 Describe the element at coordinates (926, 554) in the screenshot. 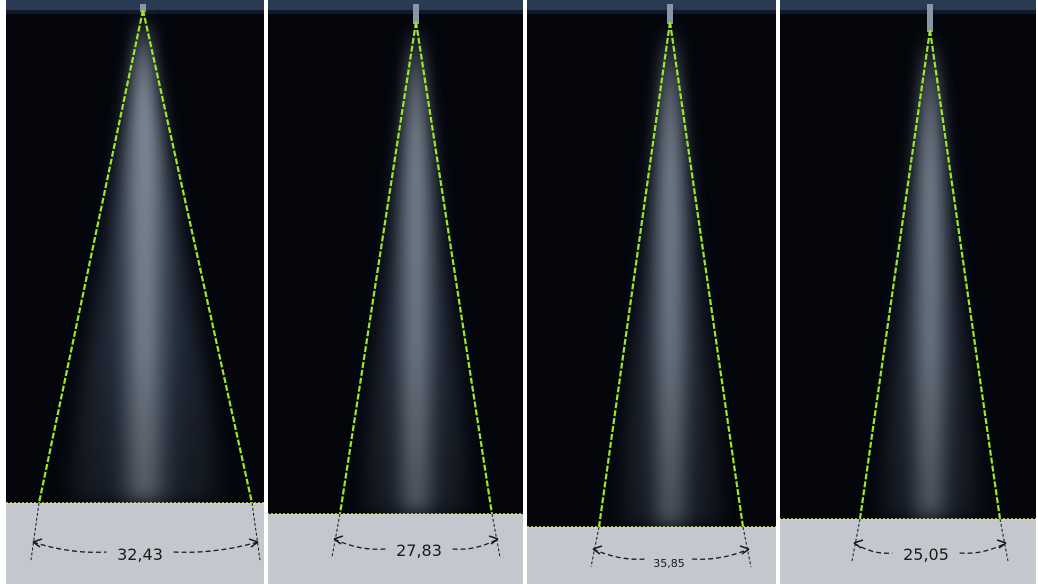

I see `angle-label: 25,05` at that location.